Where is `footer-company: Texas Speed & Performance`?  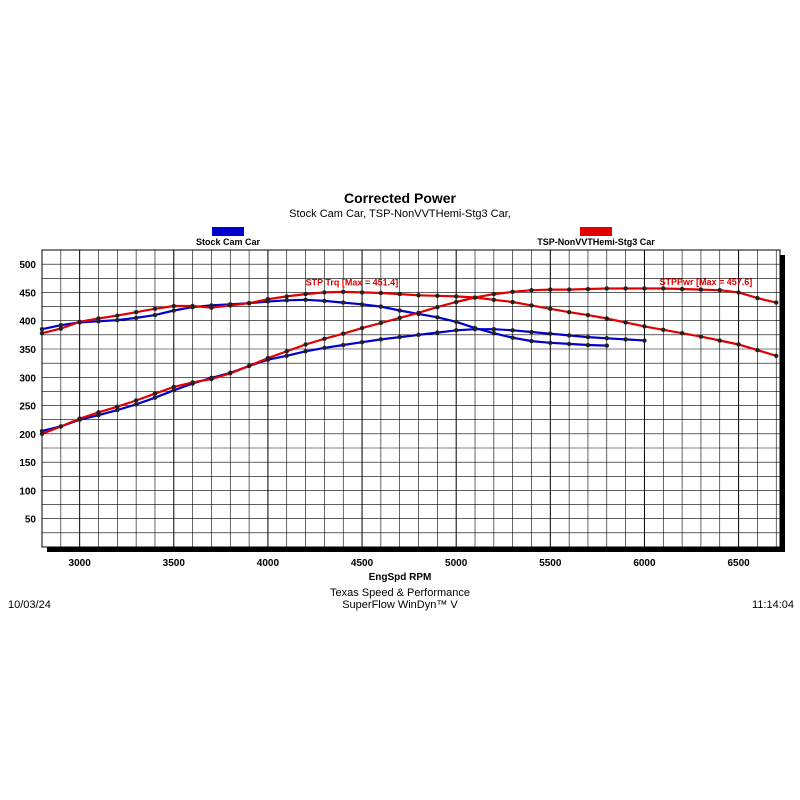 footer-company: Texas Speed & Performance is located at coordinates (400, 593).